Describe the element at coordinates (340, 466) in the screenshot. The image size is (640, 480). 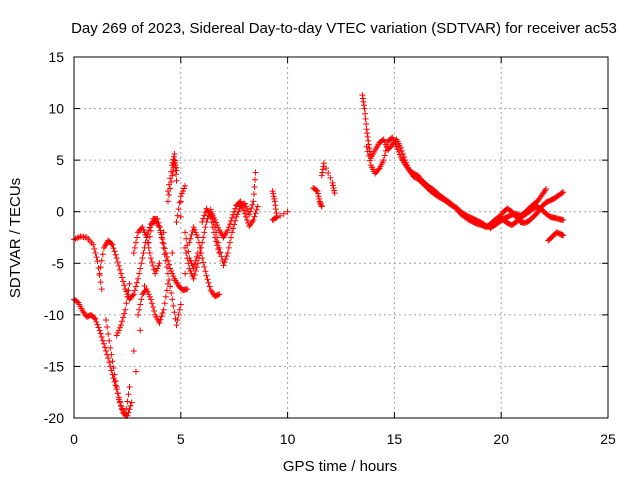
I see `x-axis-label: GPS time / hours` at that location.